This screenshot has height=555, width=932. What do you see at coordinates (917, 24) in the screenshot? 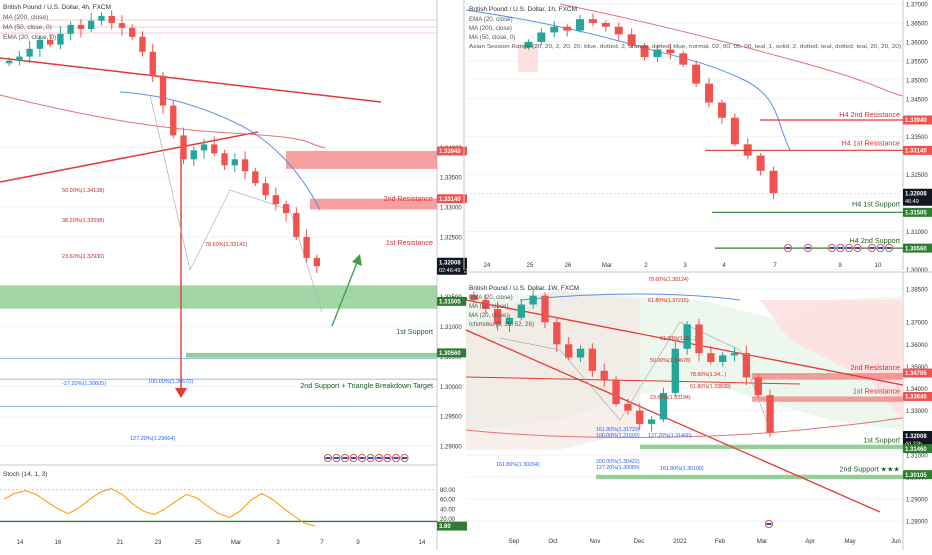
I see `price-tick: 1.36500` at bounding box center [917, 24].